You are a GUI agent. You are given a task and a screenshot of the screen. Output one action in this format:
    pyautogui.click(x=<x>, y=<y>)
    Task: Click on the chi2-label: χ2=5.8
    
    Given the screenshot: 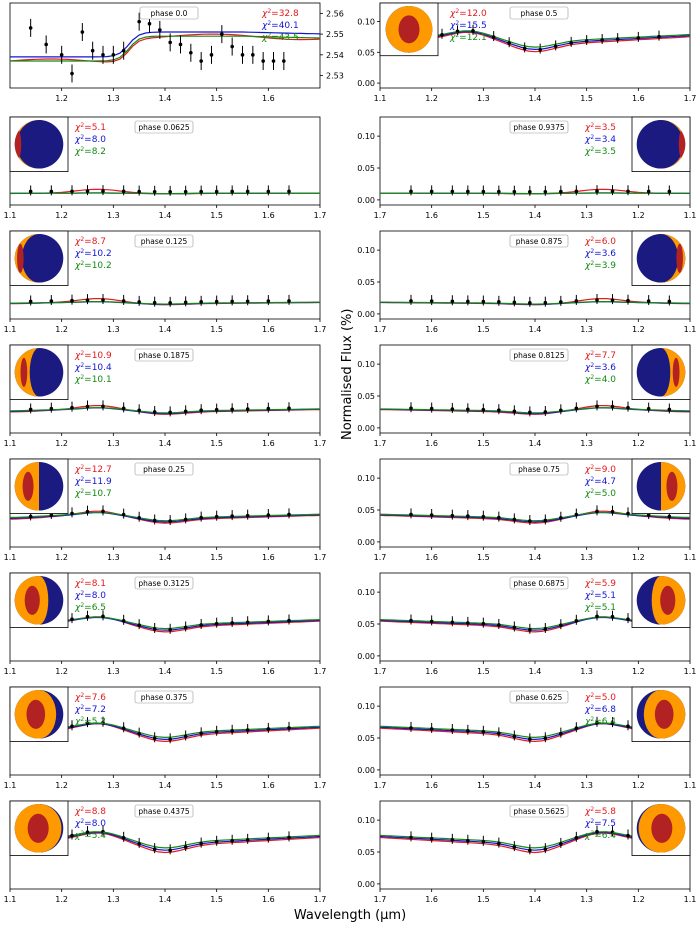 What is the action you would take?
    pyautogui.click(x=600, y=811)
    